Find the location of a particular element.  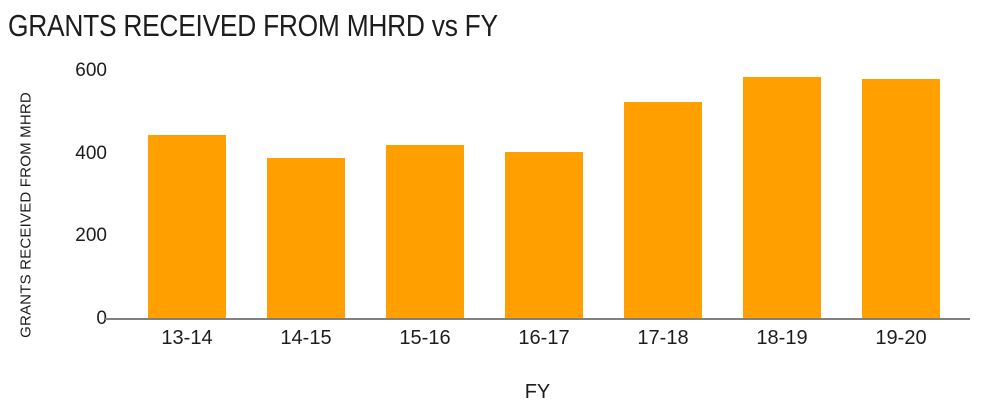

x-axis-line is located at coordinates (537, 319).